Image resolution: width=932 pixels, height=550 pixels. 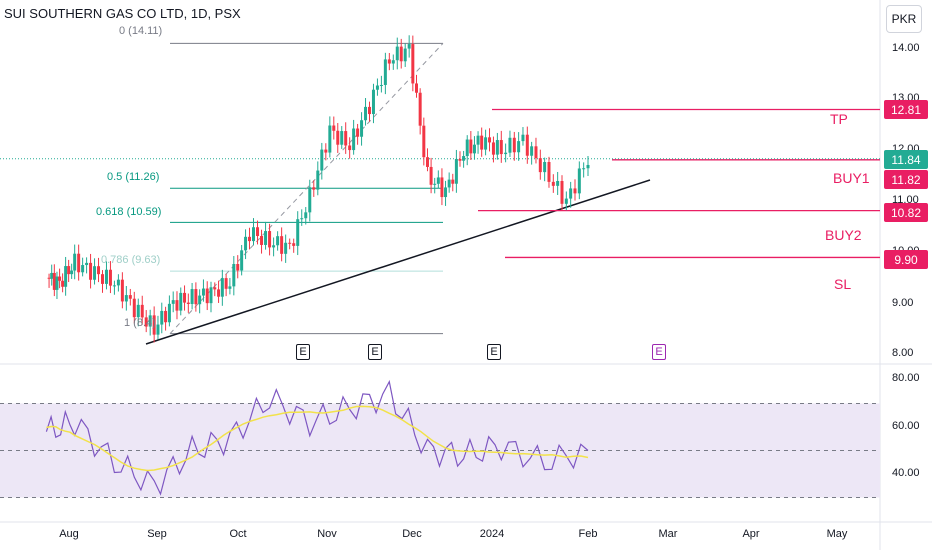 I want to click on rsi-line, so click(x=317, y=437).